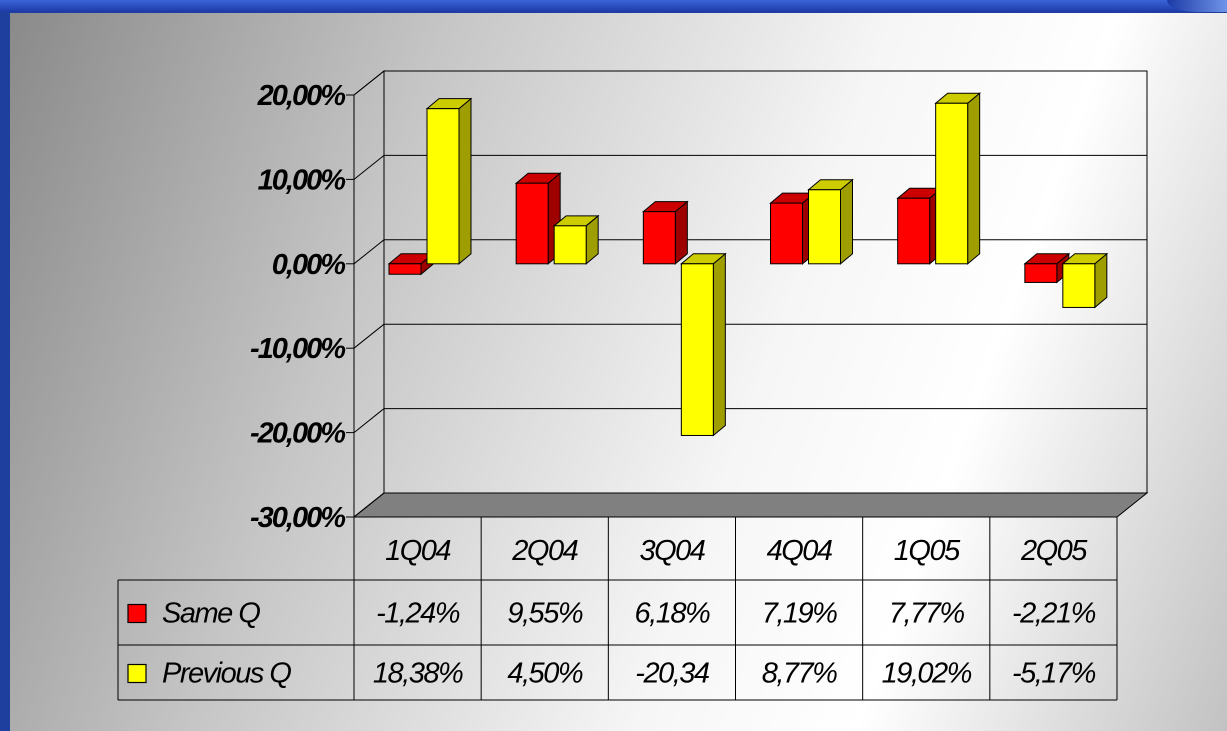 The height and width of the screenshot is (731, 1227). I want to click on data-value: 4,50%, so click(544, 674).